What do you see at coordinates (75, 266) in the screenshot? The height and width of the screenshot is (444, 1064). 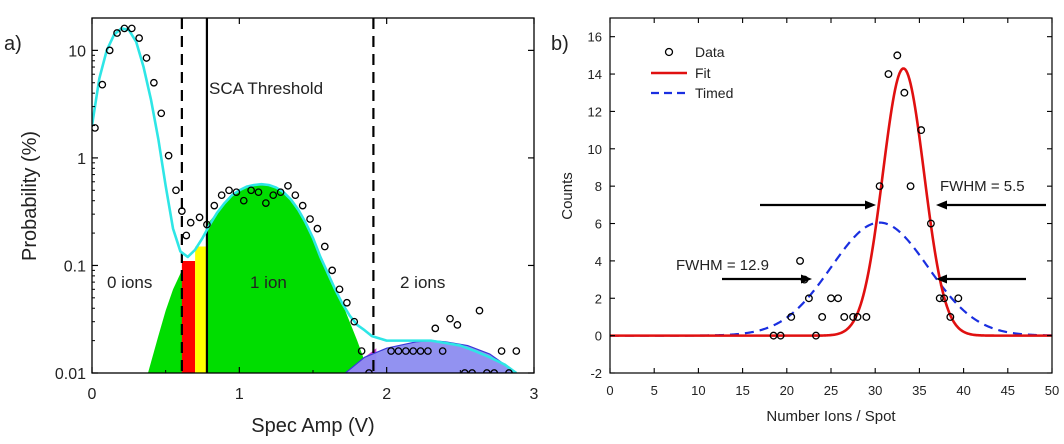 I see `y-tick-label: 0.1` at bounding box center [75, 266].